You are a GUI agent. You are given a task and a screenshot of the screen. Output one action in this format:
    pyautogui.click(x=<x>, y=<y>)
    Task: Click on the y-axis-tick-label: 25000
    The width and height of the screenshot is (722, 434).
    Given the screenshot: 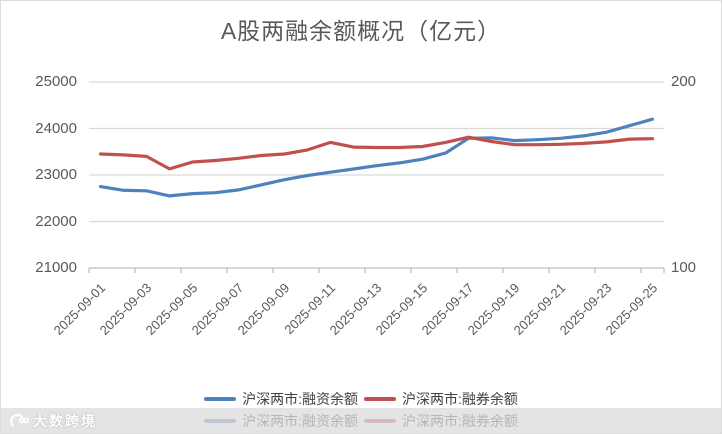 What is the action you would take?
    pyautogui.click(x=56, y=81)
    